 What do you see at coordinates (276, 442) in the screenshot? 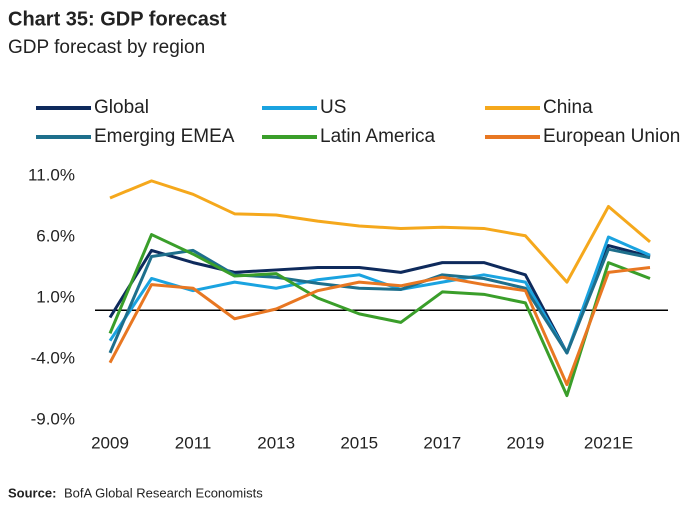
I see `x-tick-label: 2013` at bounding box center [276, 442].